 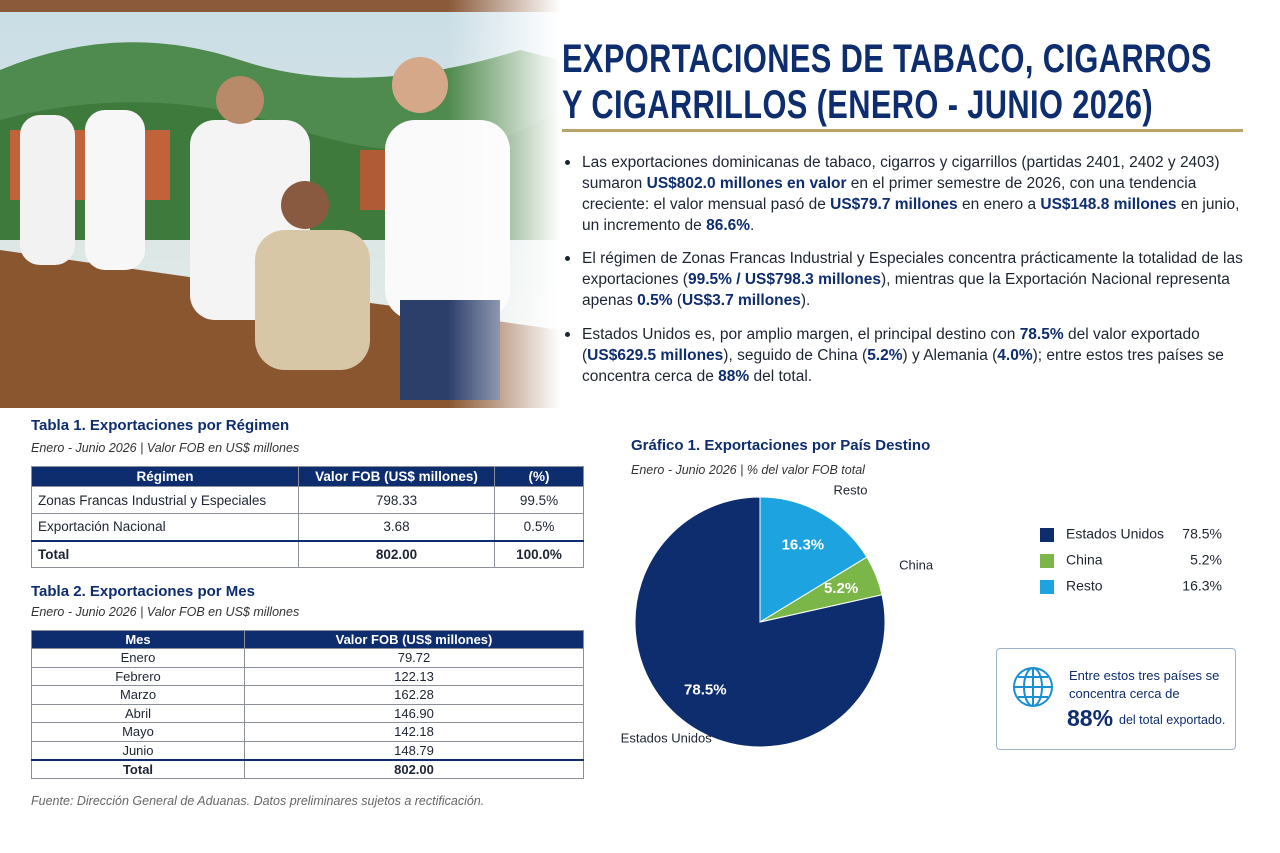 What do you see at coordinates (138, 658) in the screenshot?
I see `table-cell: Enero` at bounding box center [138, 658].